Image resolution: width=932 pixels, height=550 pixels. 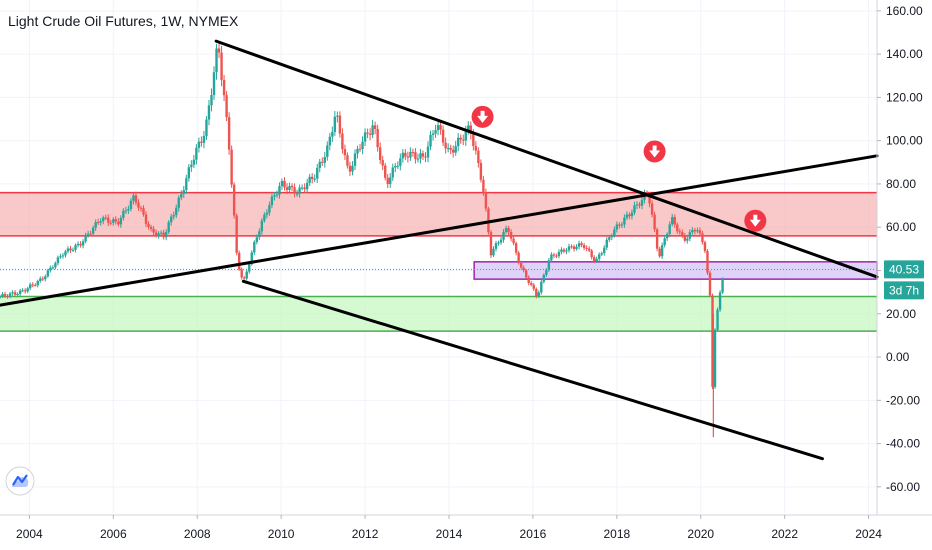 What do you see at coordinates (784, 534) in the screenshot?
I see `x-tick-label: 2022` at bounding box center [784, 534].